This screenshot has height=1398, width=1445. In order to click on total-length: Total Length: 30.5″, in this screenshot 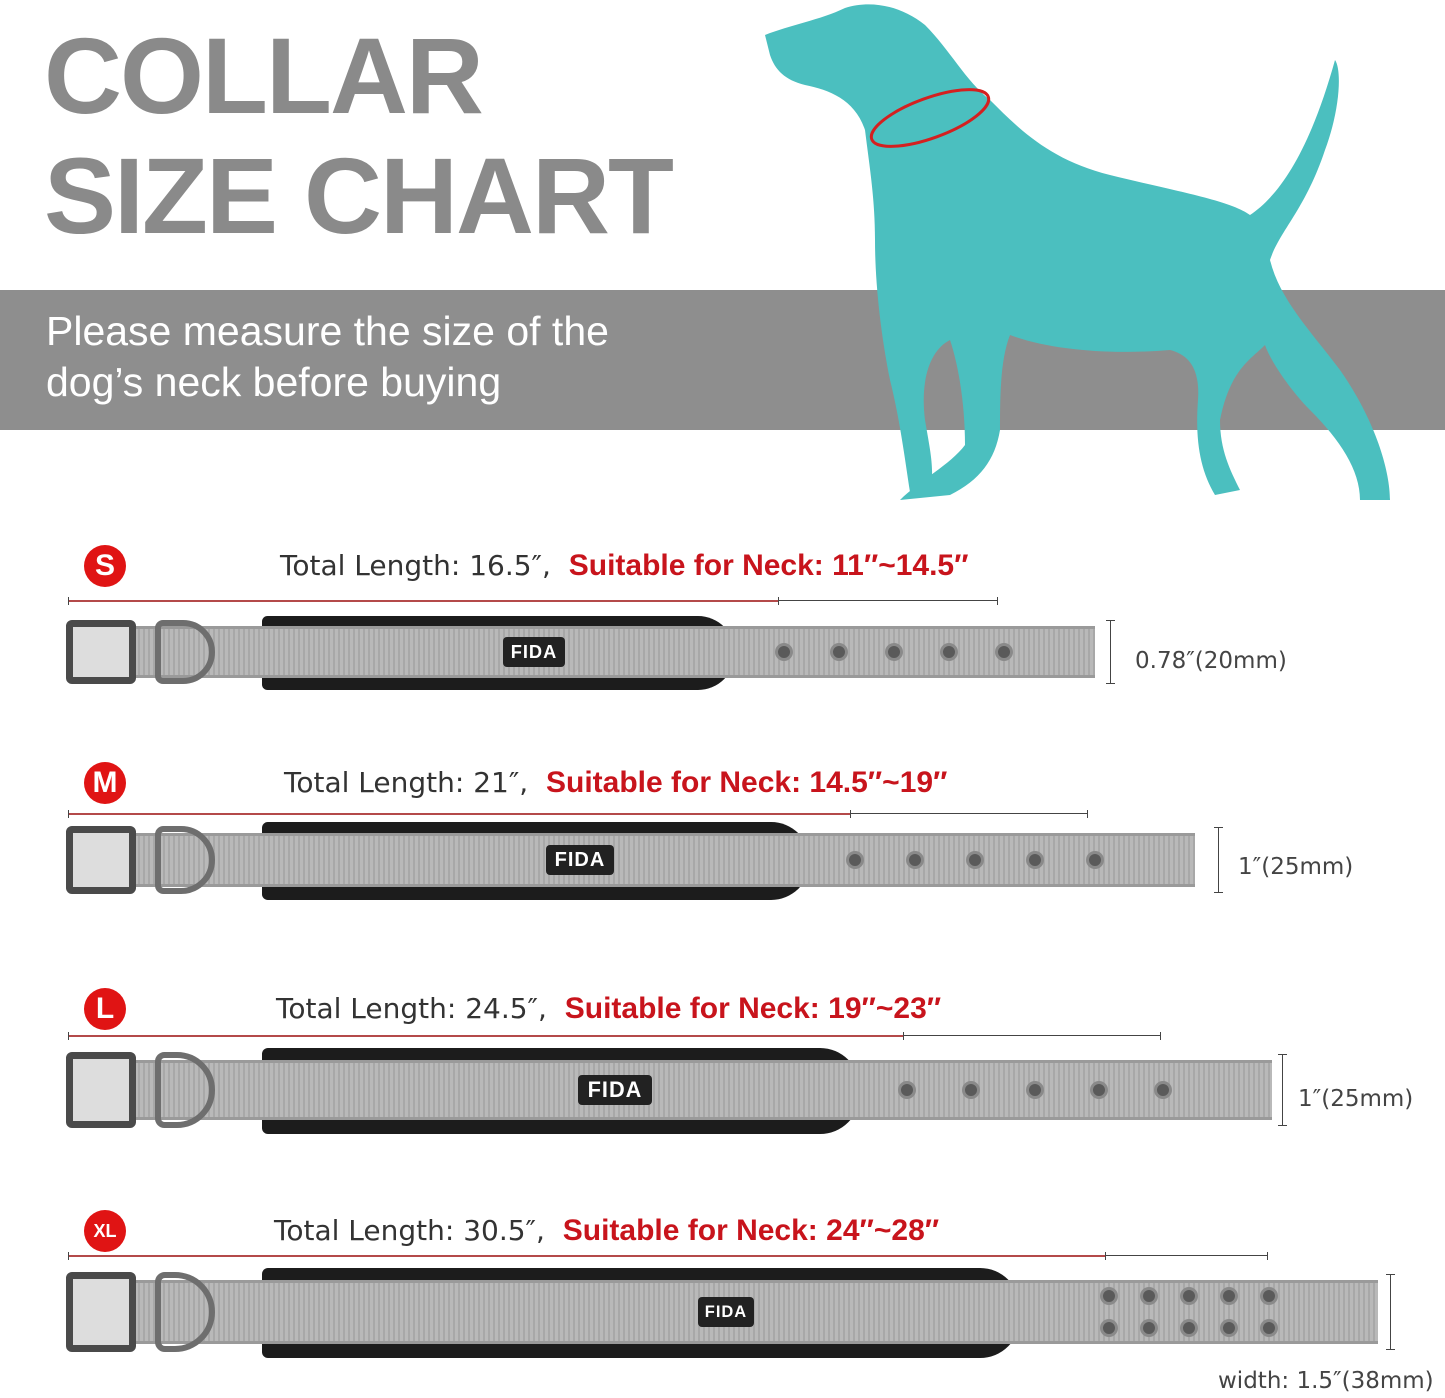, I will do `click(409, 1230)`.